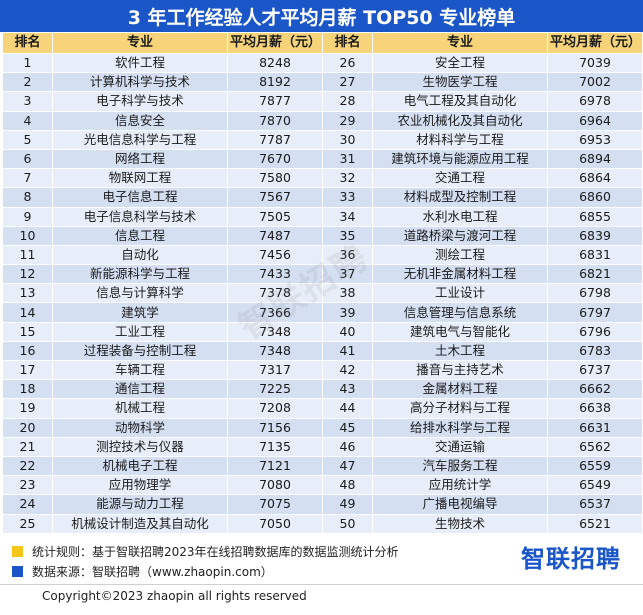 The image size is (643, 615). I want to click on cell-major-left: 软件工程, so click(140, 63).